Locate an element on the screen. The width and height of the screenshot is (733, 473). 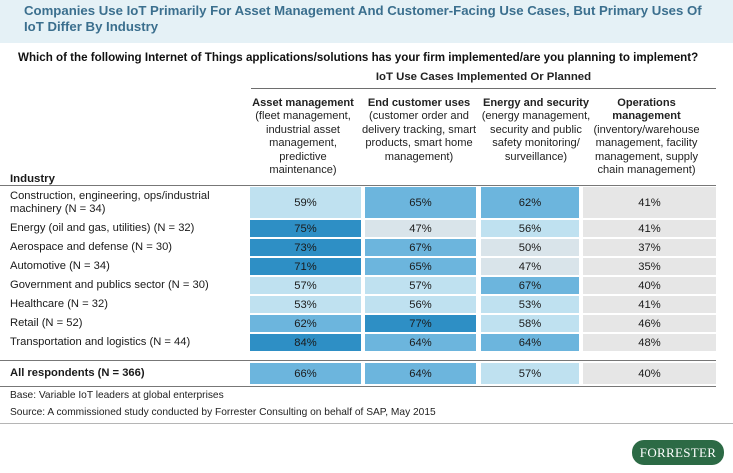
value-label: 59% is located at coordinates (305, 202).